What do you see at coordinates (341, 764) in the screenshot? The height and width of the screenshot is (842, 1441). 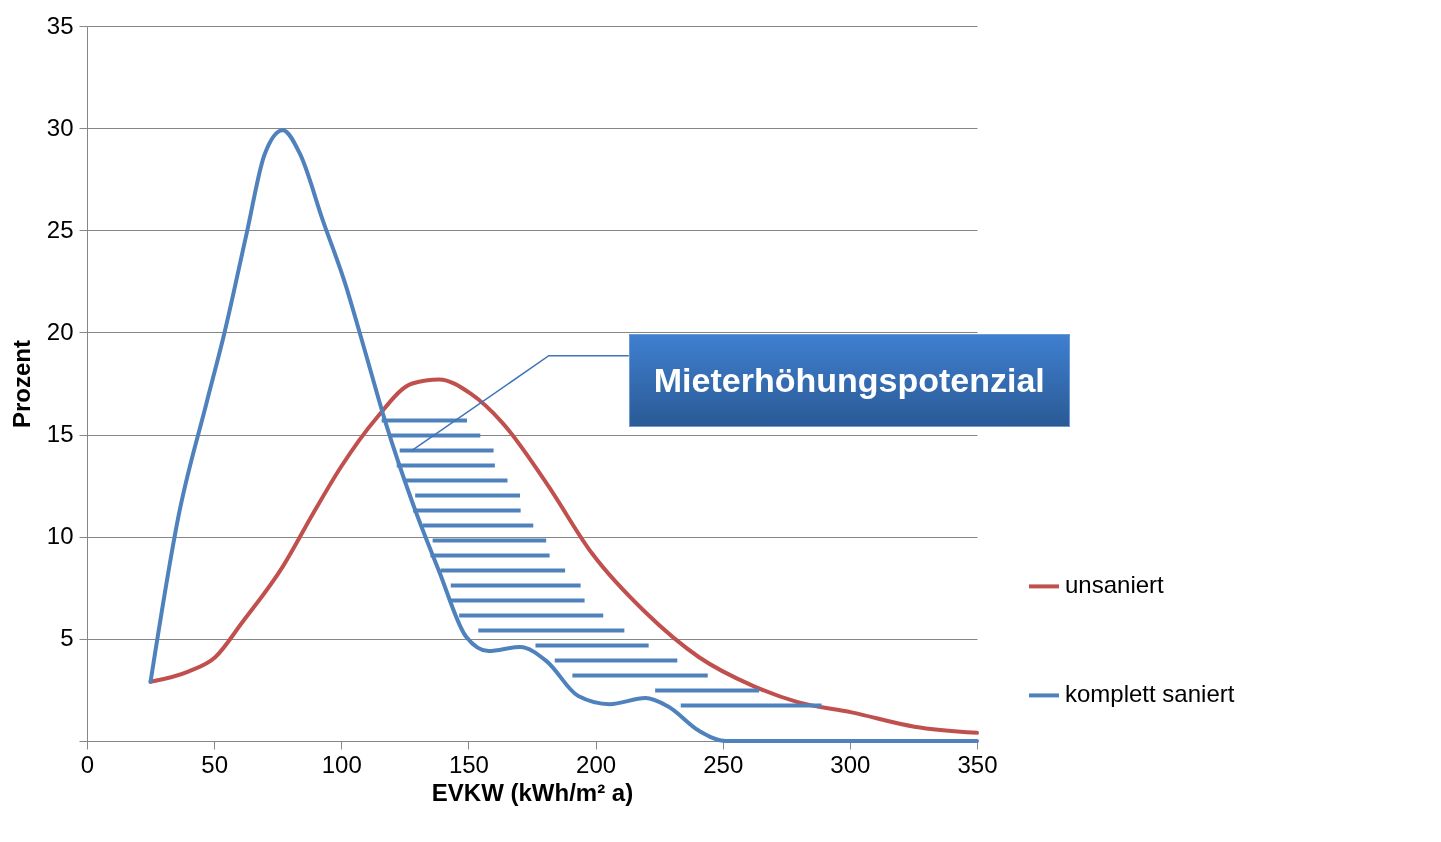 I see `x-tick-label: 100` at bounding box center [341, 764].